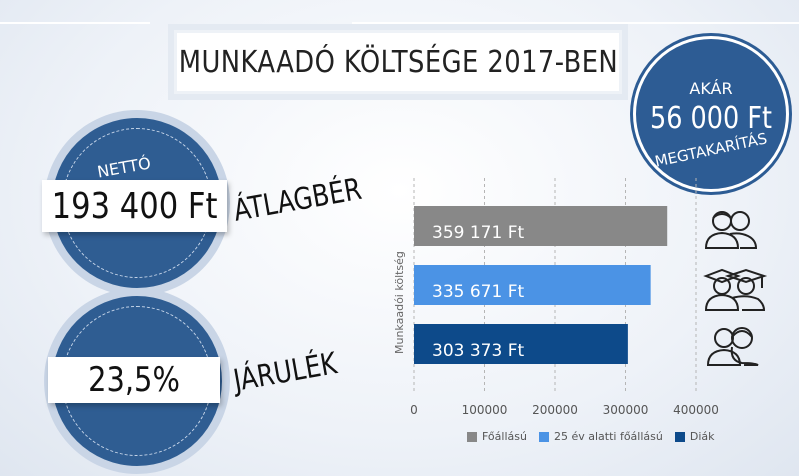 Image resolution: width=799 pixels, height=476 pixels. What do you see at coordinates (472, 436) in the screenshot?
I see `legend-swatch-foallasu` at bounding box center [472, 436].